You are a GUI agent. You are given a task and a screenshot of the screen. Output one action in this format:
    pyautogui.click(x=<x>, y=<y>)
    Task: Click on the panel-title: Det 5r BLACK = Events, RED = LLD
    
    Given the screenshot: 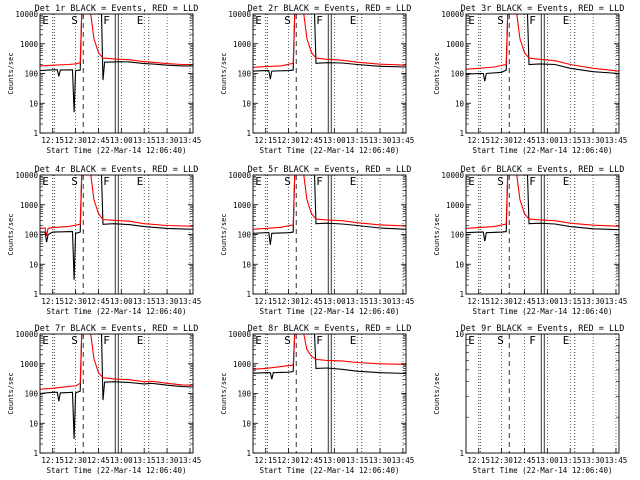 What is the action you would take?
    pyautogui.click(x=330, y=170)
    